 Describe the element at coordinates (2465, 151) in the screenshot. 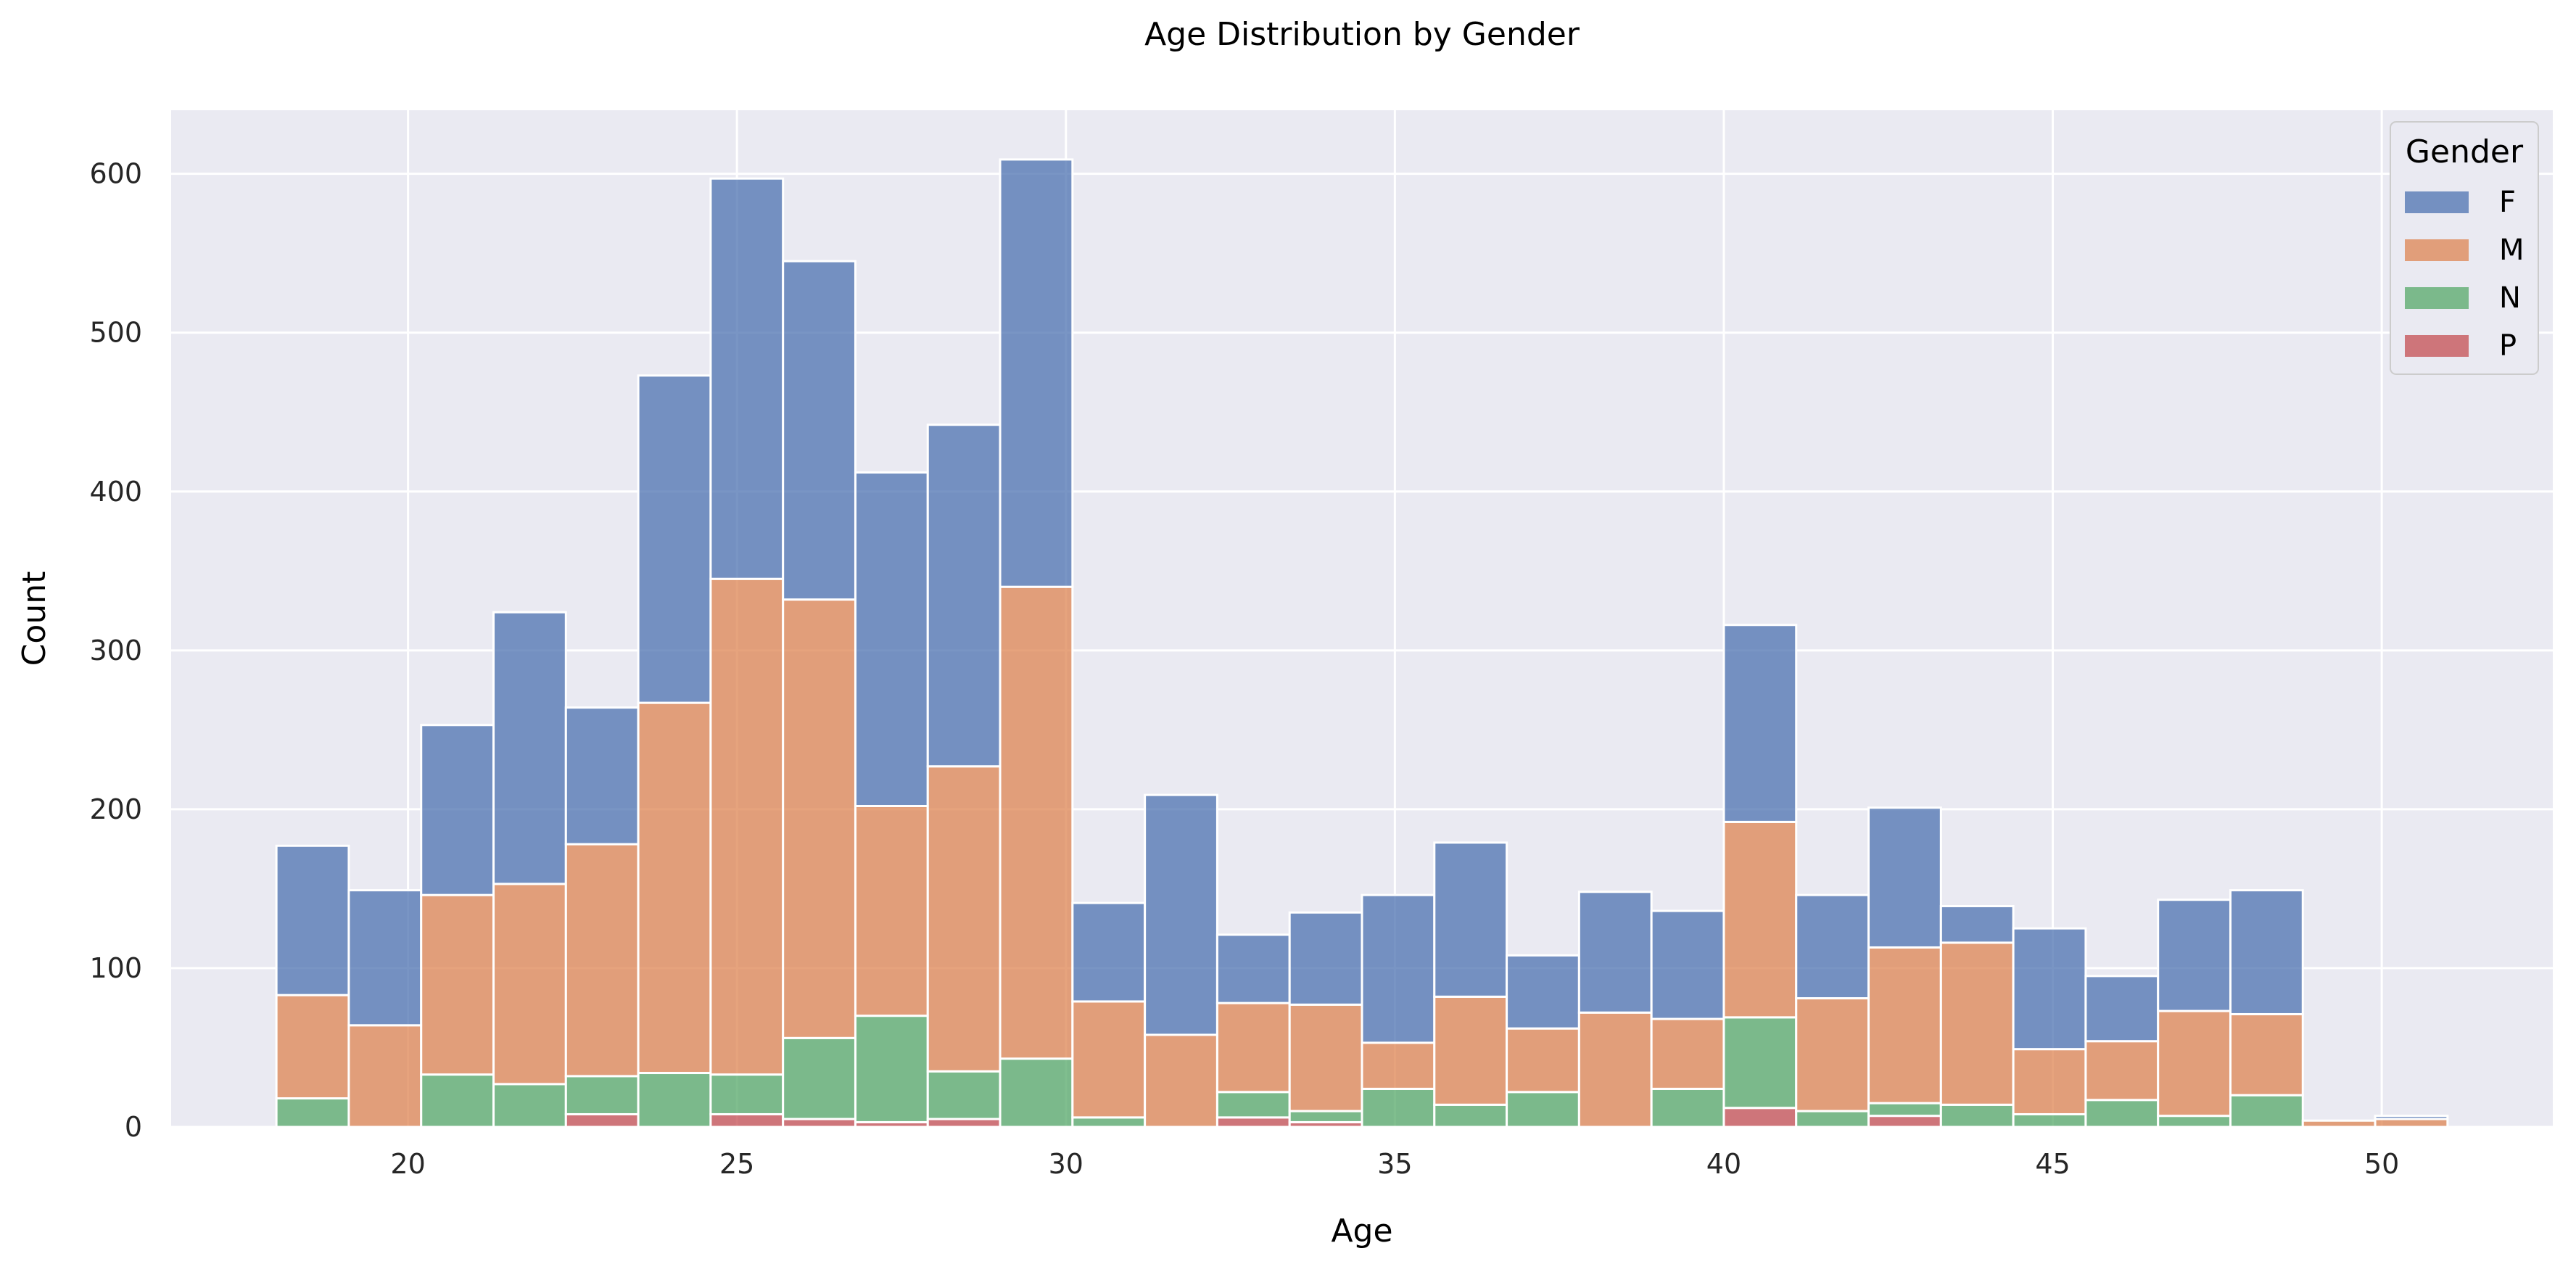

I see `legend-title: Gender` at that location.